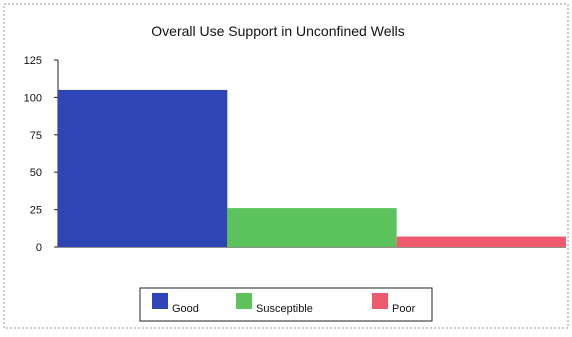 The image size is (572, 337). What do you see at coordinates (36, 173) in the screenshot?
I see `y-tick-label: 50` at bounding box center [36, 173].